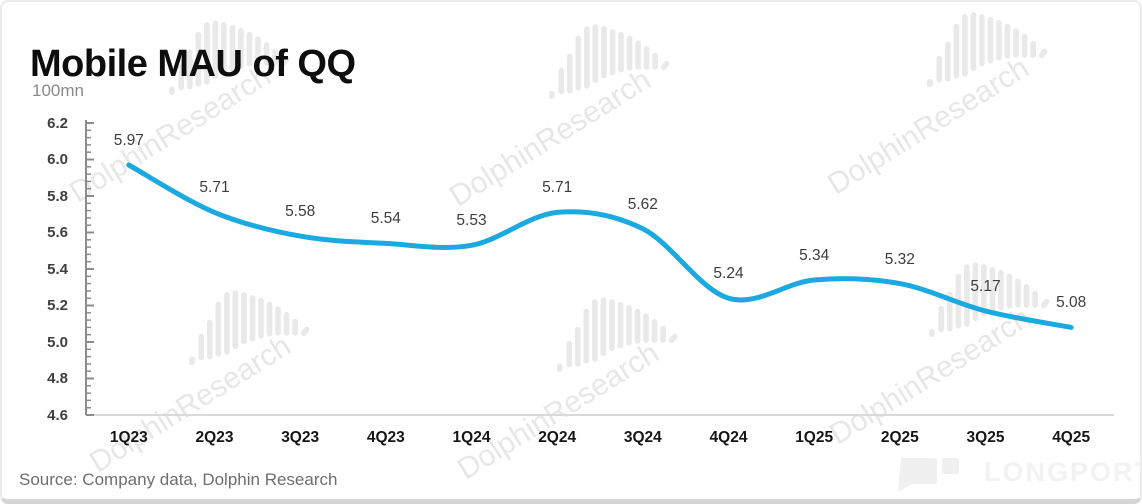 The height and width of the screenshot is (504, 1142). I want to click on y-axis-tick-label: 5.2, so click(57, 305).